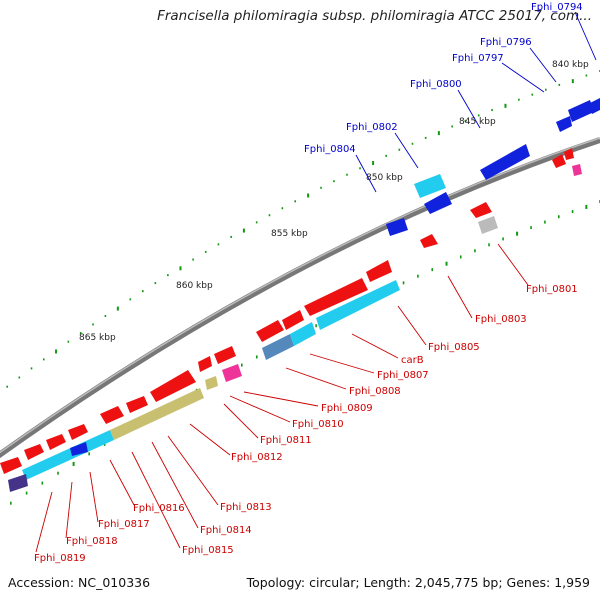 Image resolution: width=600 pixels, height=600 pixels. Describe the element at coordinates (79, 582) in the screenshot. I see `accession-text: Accession: NC_010336` at that location.